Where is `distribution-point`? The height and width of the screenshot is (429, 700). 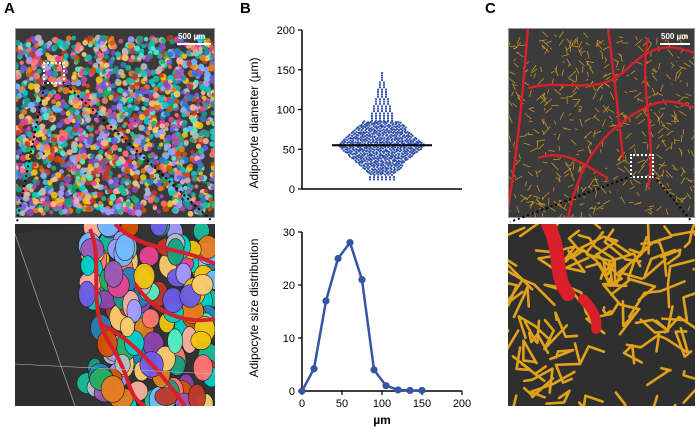
distribution-point is located at coordinates (350, 243).